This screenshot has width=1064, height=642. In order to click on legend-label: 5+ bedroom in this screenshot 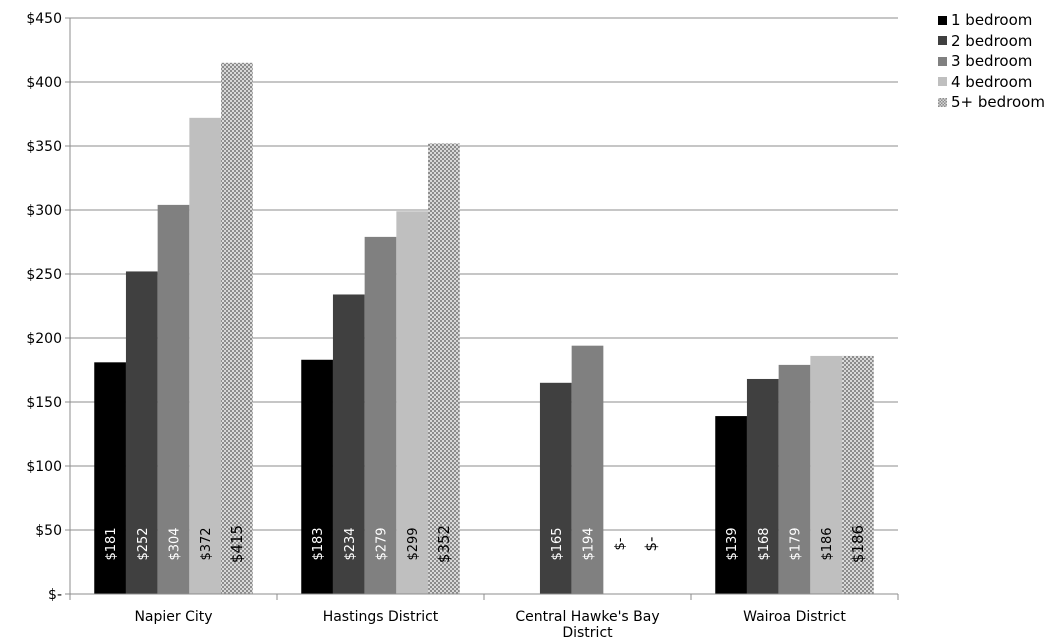, I will do `click(998, 102)`.